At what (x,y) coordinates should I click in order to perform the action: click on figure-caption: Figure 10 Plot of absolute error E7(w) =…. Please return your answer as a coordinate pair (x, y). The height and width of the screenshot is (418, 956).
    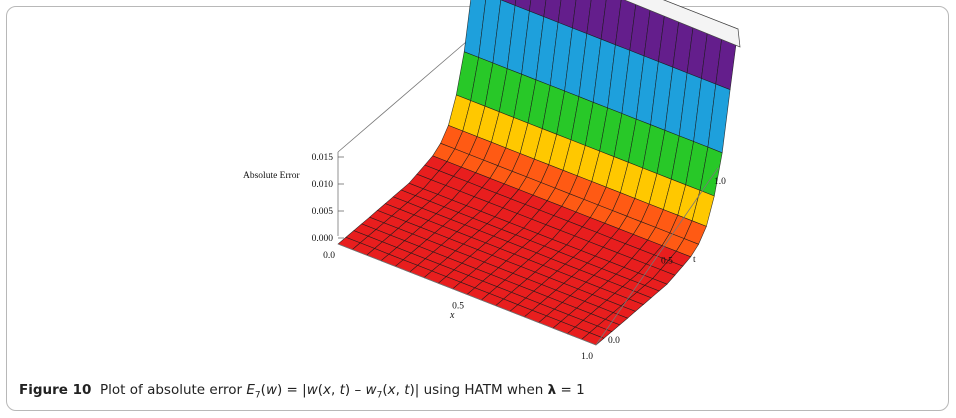
    Looking at the image, I should click on (302, 391).